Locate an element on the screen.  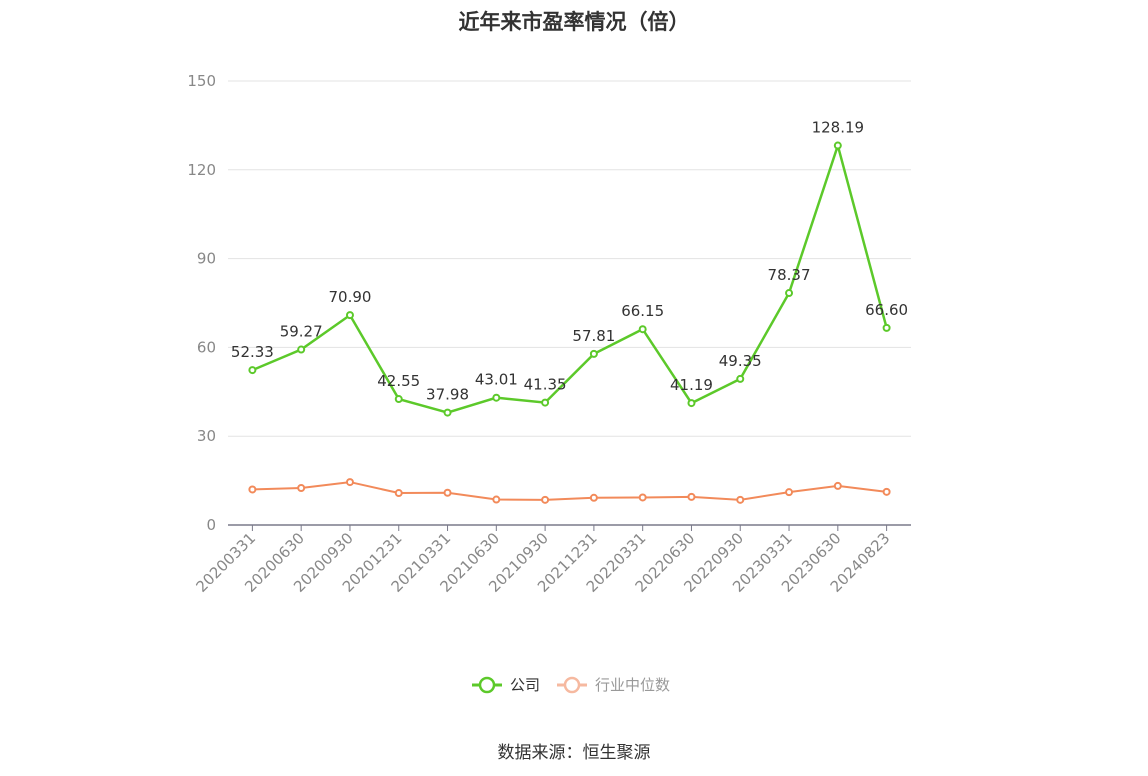
data-label: 57.81 is located at coordinates (593, 336).